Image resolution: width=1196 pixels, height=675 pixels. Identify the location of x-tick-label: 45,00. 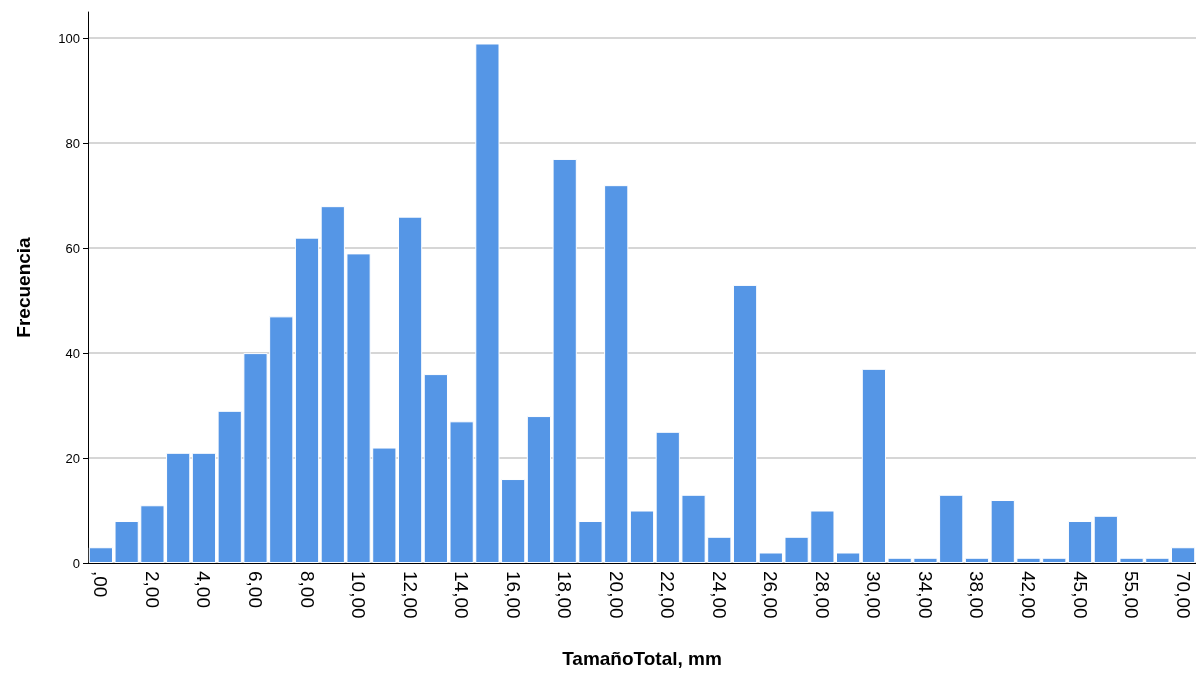
(1080, 595).